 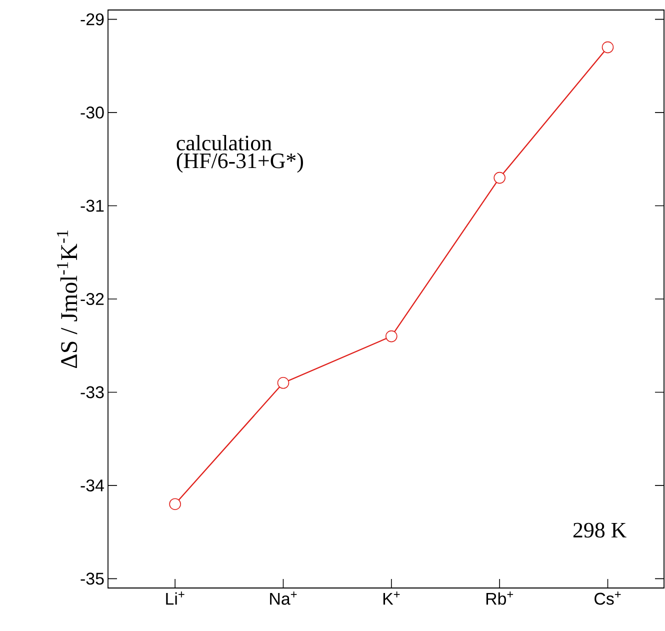 I want to click on x-tick-label: Rb$^{+}$, so click(x=500, y=598).